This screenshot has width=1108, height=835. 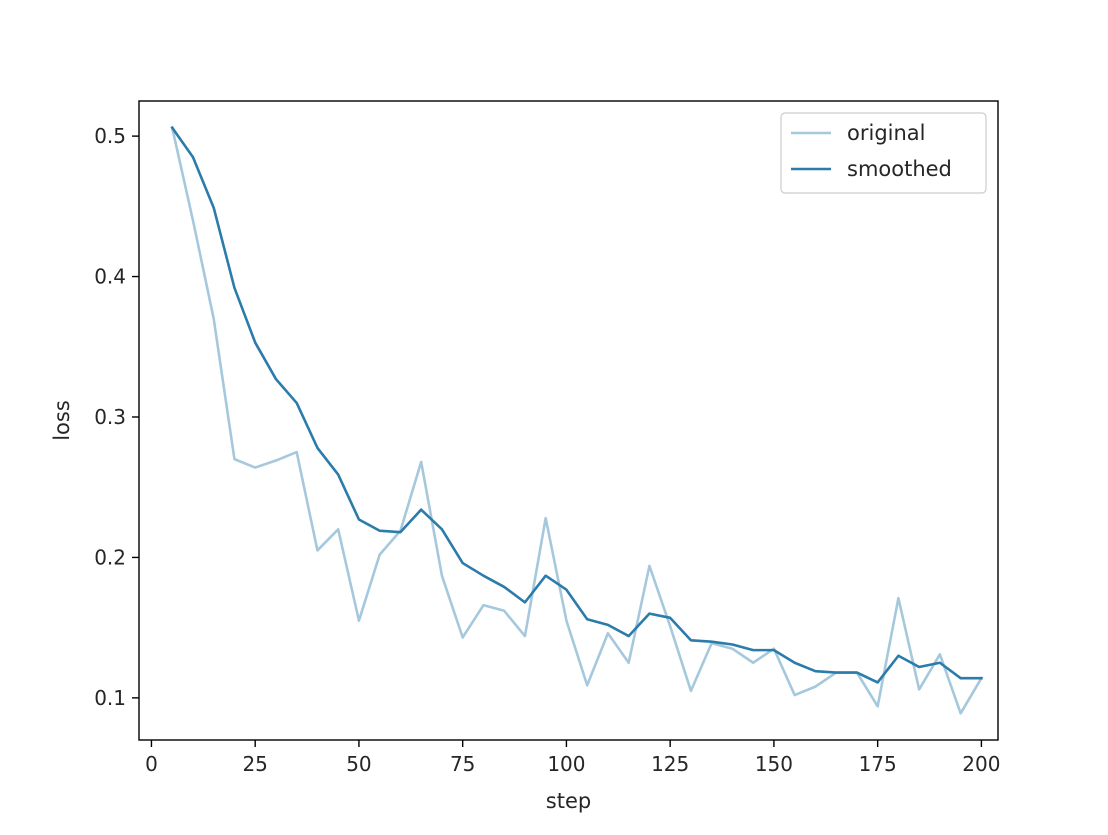 What do you see at coordinates (110, 277) in the screenshot?
I see `y-tick-label: 0.4` at bounding box center [110, 277].